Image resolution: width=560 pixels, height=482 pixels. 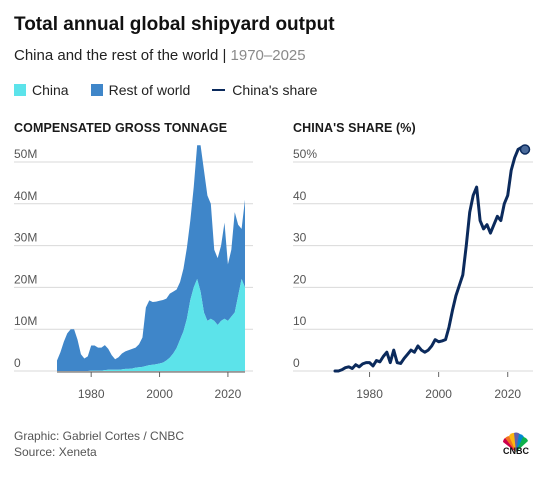 What do you see at coordinates (122, 55) in the screenshot?
I see `subtitle-text: China and the rest of the world |` at bounding box center [122, 55].